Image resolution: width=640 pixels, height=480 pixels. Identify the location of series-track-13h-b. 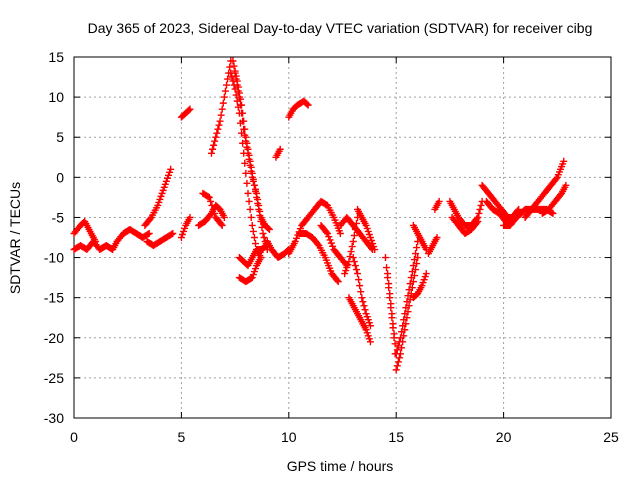
(359, 320).